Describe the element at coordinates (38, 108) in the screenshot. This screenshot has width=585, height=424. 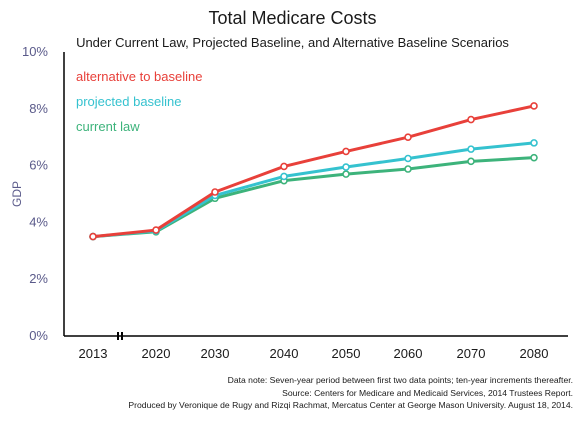
I see `y-tick-label: 8%` at that location.